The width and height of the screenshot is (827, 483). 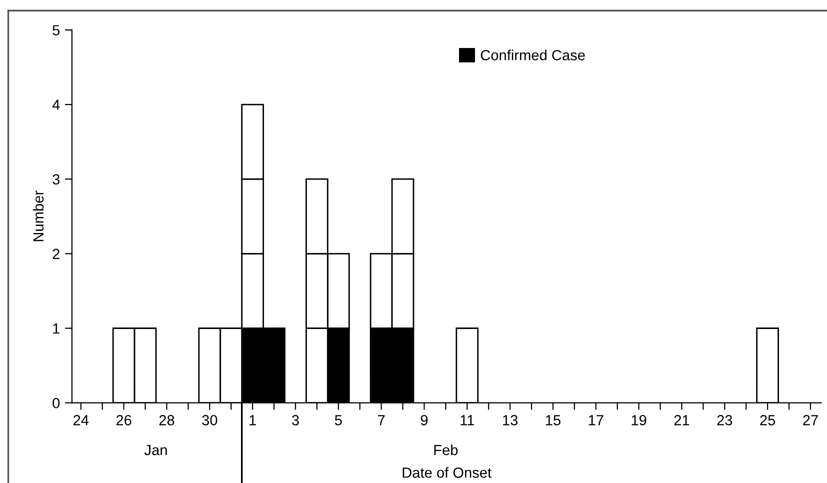 What do you see at coordinates (56, 30) in the screenshot?
I see `y-tick-label: 5` at bounding box center [56, 30].